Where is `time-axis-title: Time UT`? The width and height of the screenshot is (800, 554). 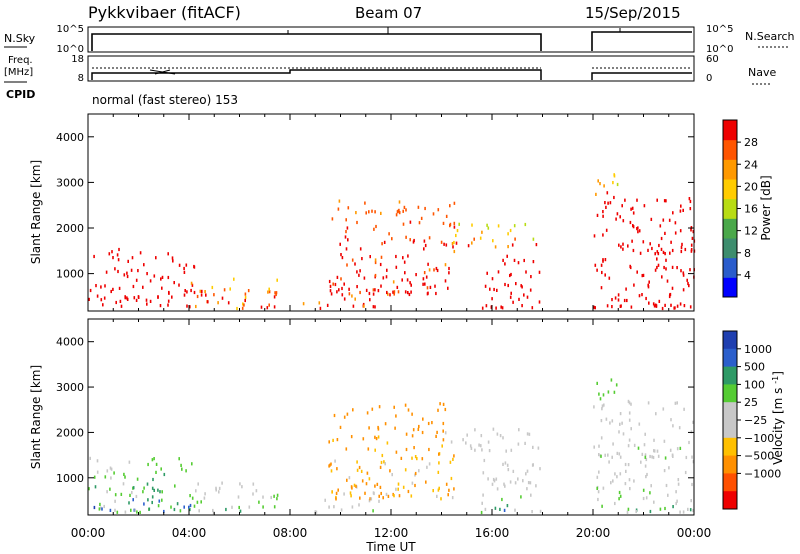
time-axis-title: Time UT is located at coordinates (390, 547).